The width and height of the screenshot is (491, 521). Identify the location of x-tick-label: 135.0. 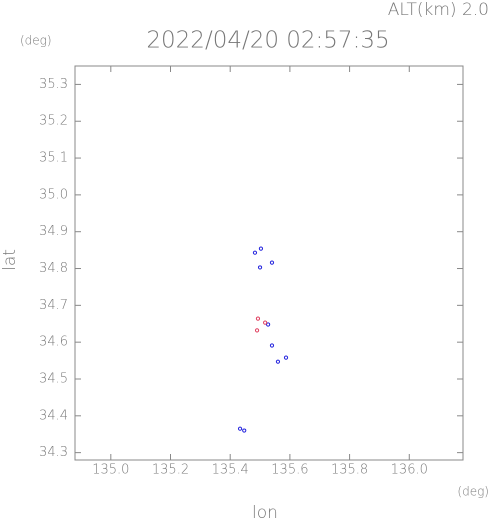
(110, 470).